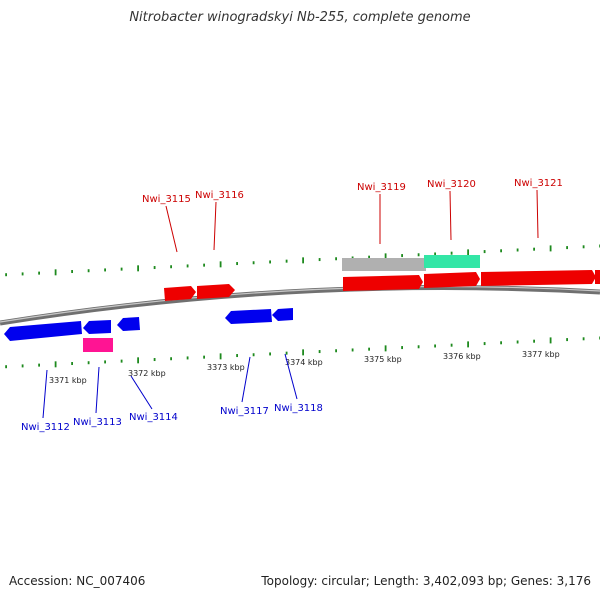  I want to click on genome-backbone, so click(300, 305).